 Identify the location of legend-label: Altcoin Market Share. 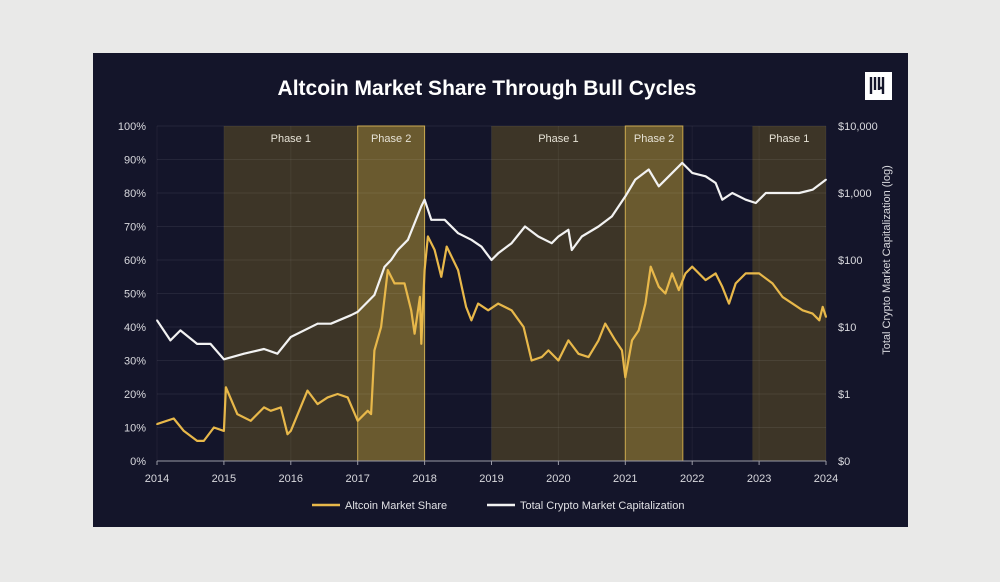
(396, 506).